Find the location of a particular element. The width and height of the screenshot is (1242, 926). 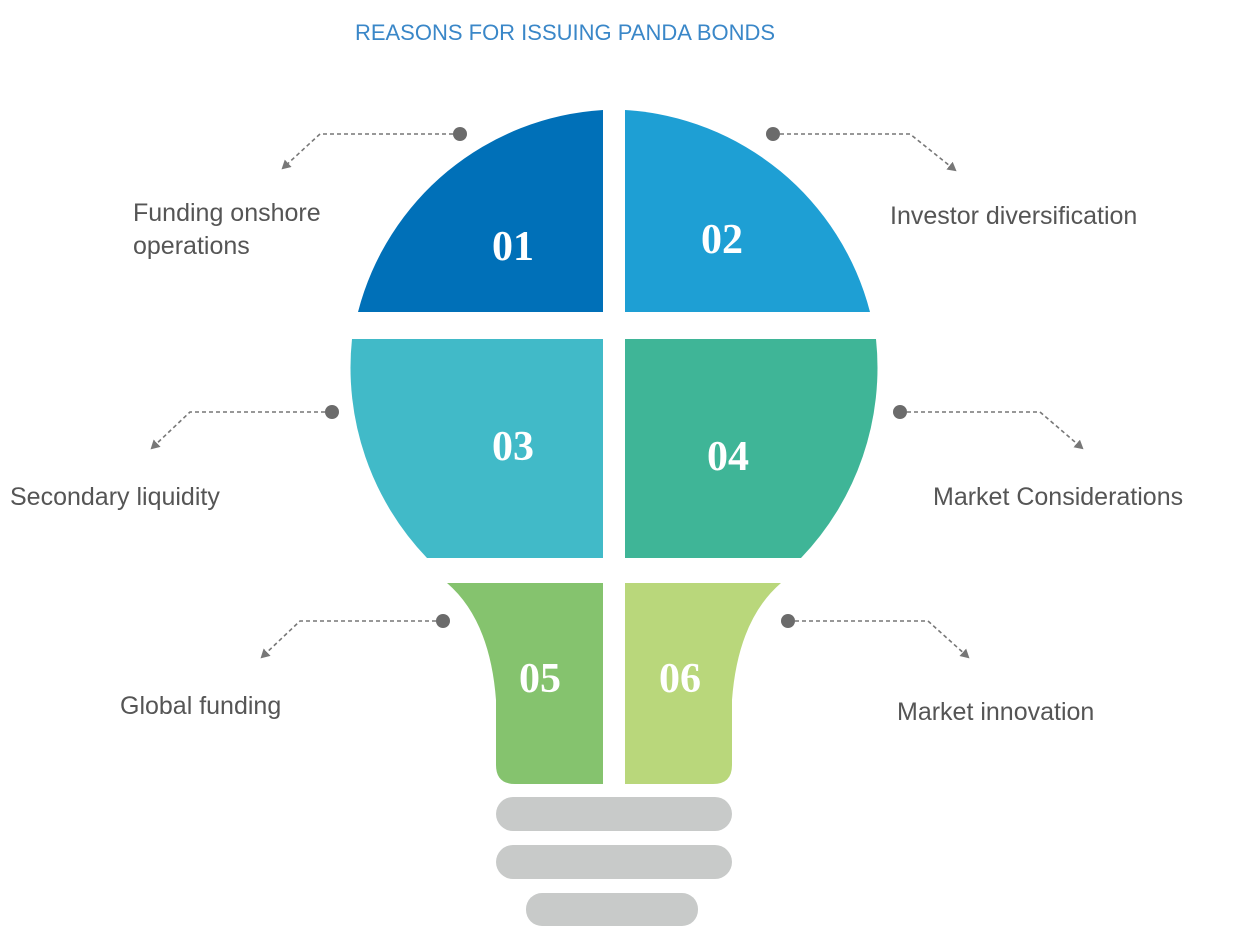

number: 06 is located at coordinates (680, 679).